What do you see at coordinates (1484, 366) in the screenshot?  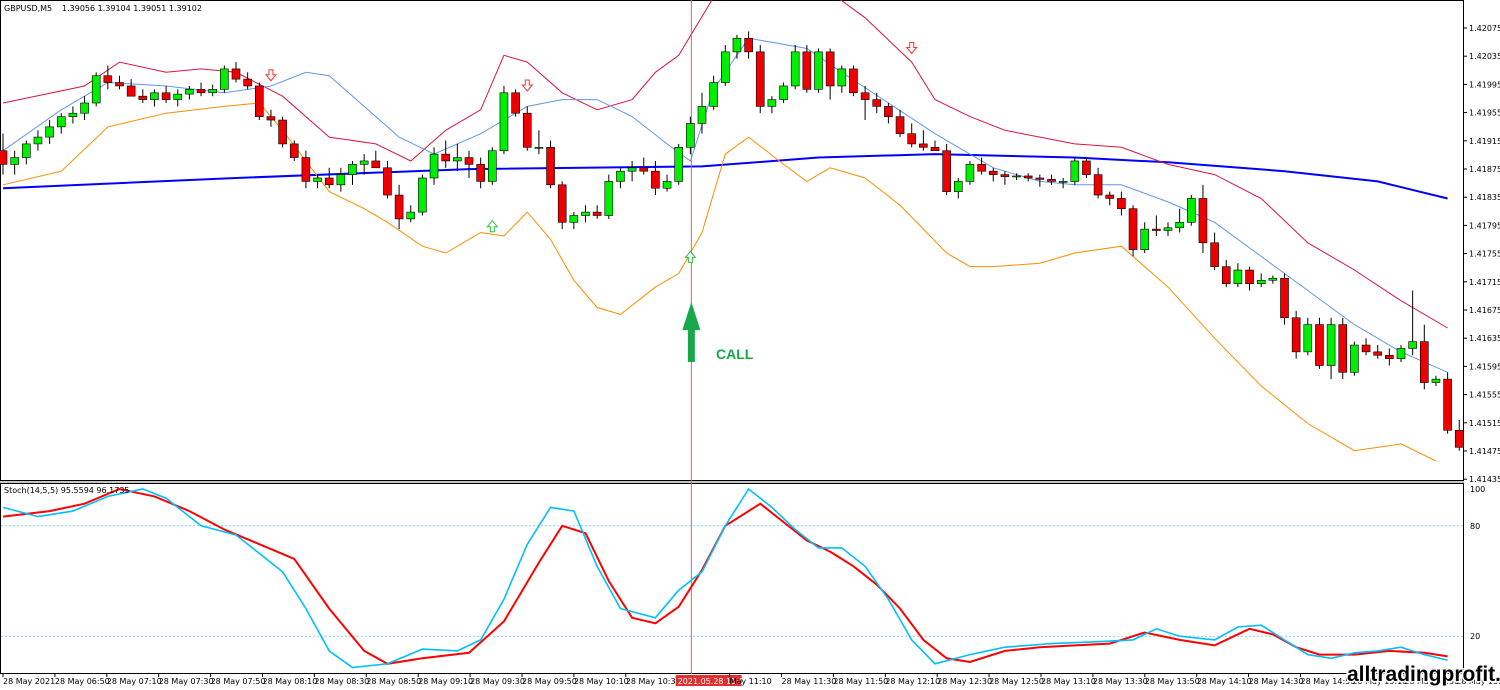 I see `price-tick-label: 1.41595` at bounding box center [1484, 366].